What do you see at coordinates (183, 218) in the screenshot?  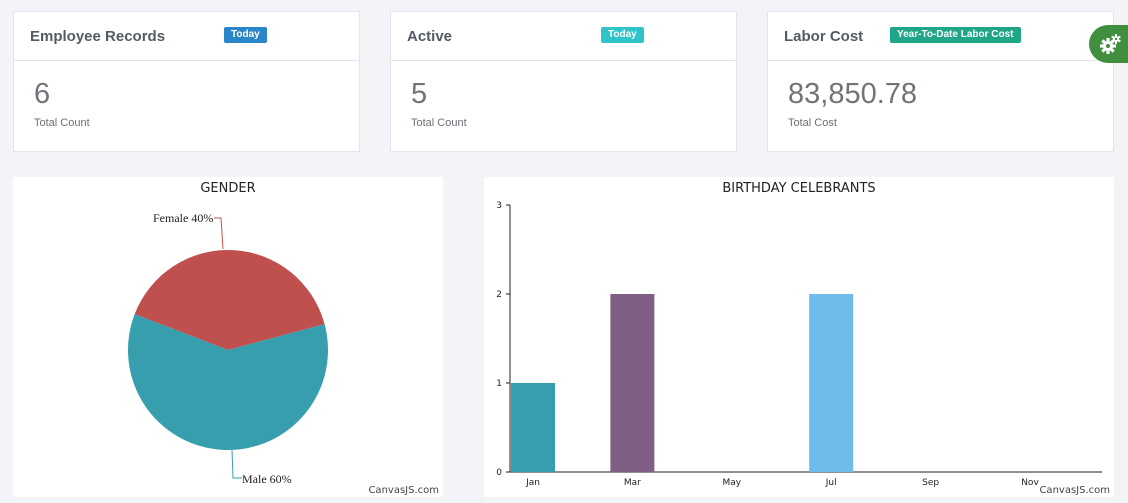 I see `pie-label-female: Female 40%` at bounding box center [183, 218].